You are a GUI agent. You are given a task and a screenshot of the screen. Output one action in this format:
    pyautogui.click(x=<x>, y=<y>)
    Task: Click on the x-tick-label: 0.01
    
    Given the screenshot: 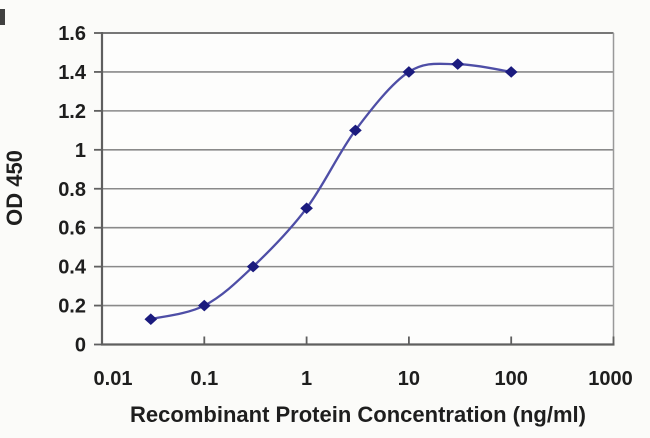 What is the action you would take?
    pyautogui.click(x=113, y=379)
    